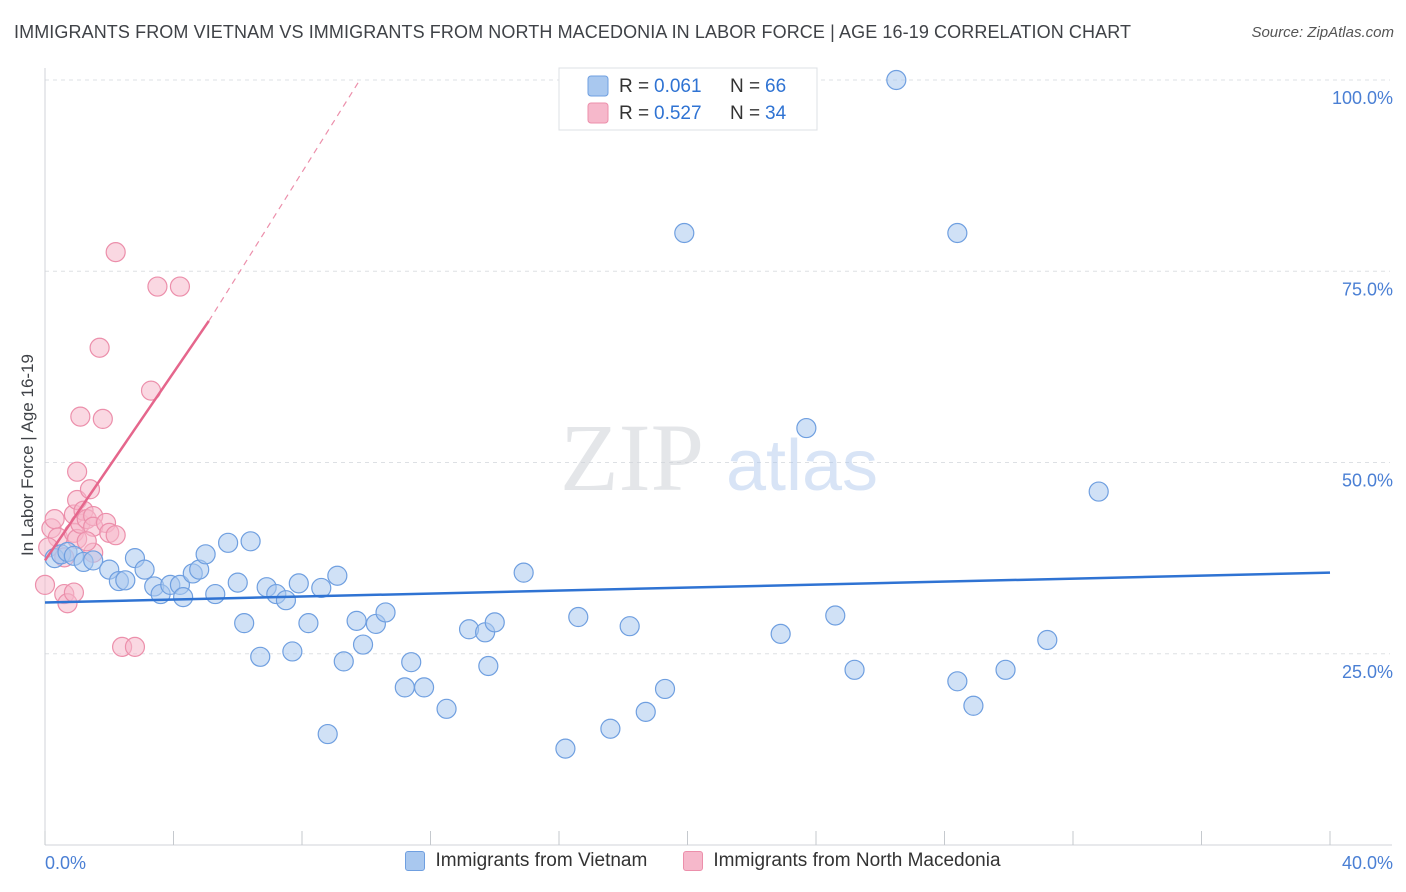 The image size is (1406, 892). I want to click on watermark-atlas: atlas, so click(802, 466).